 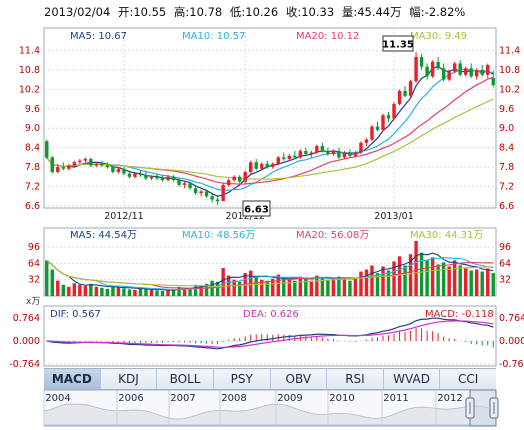 I want to click on volume-moving-averages, so click(x=270, y=271).